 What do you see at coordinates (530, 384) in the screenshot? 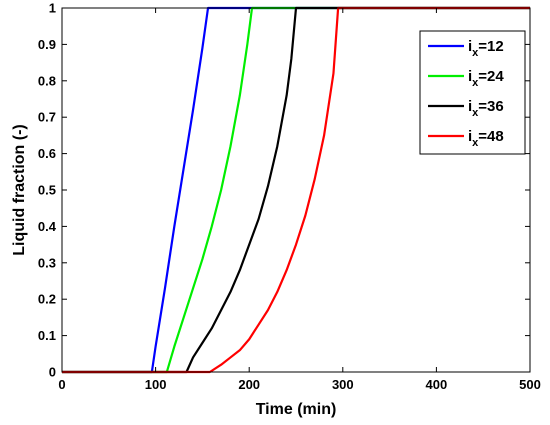
I see `x-tick-label: 500` at bounding box center [530, 384].